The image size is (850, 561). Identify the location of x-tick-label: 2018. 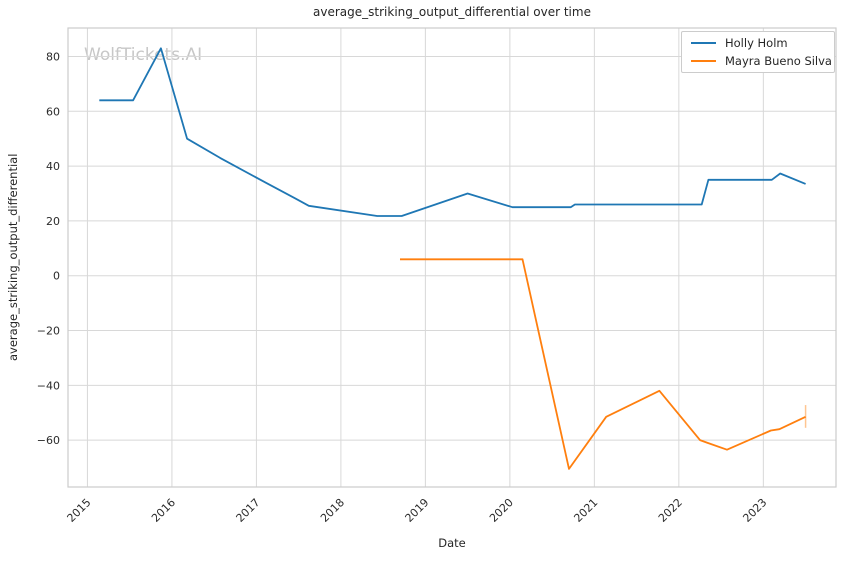
(332, 510).